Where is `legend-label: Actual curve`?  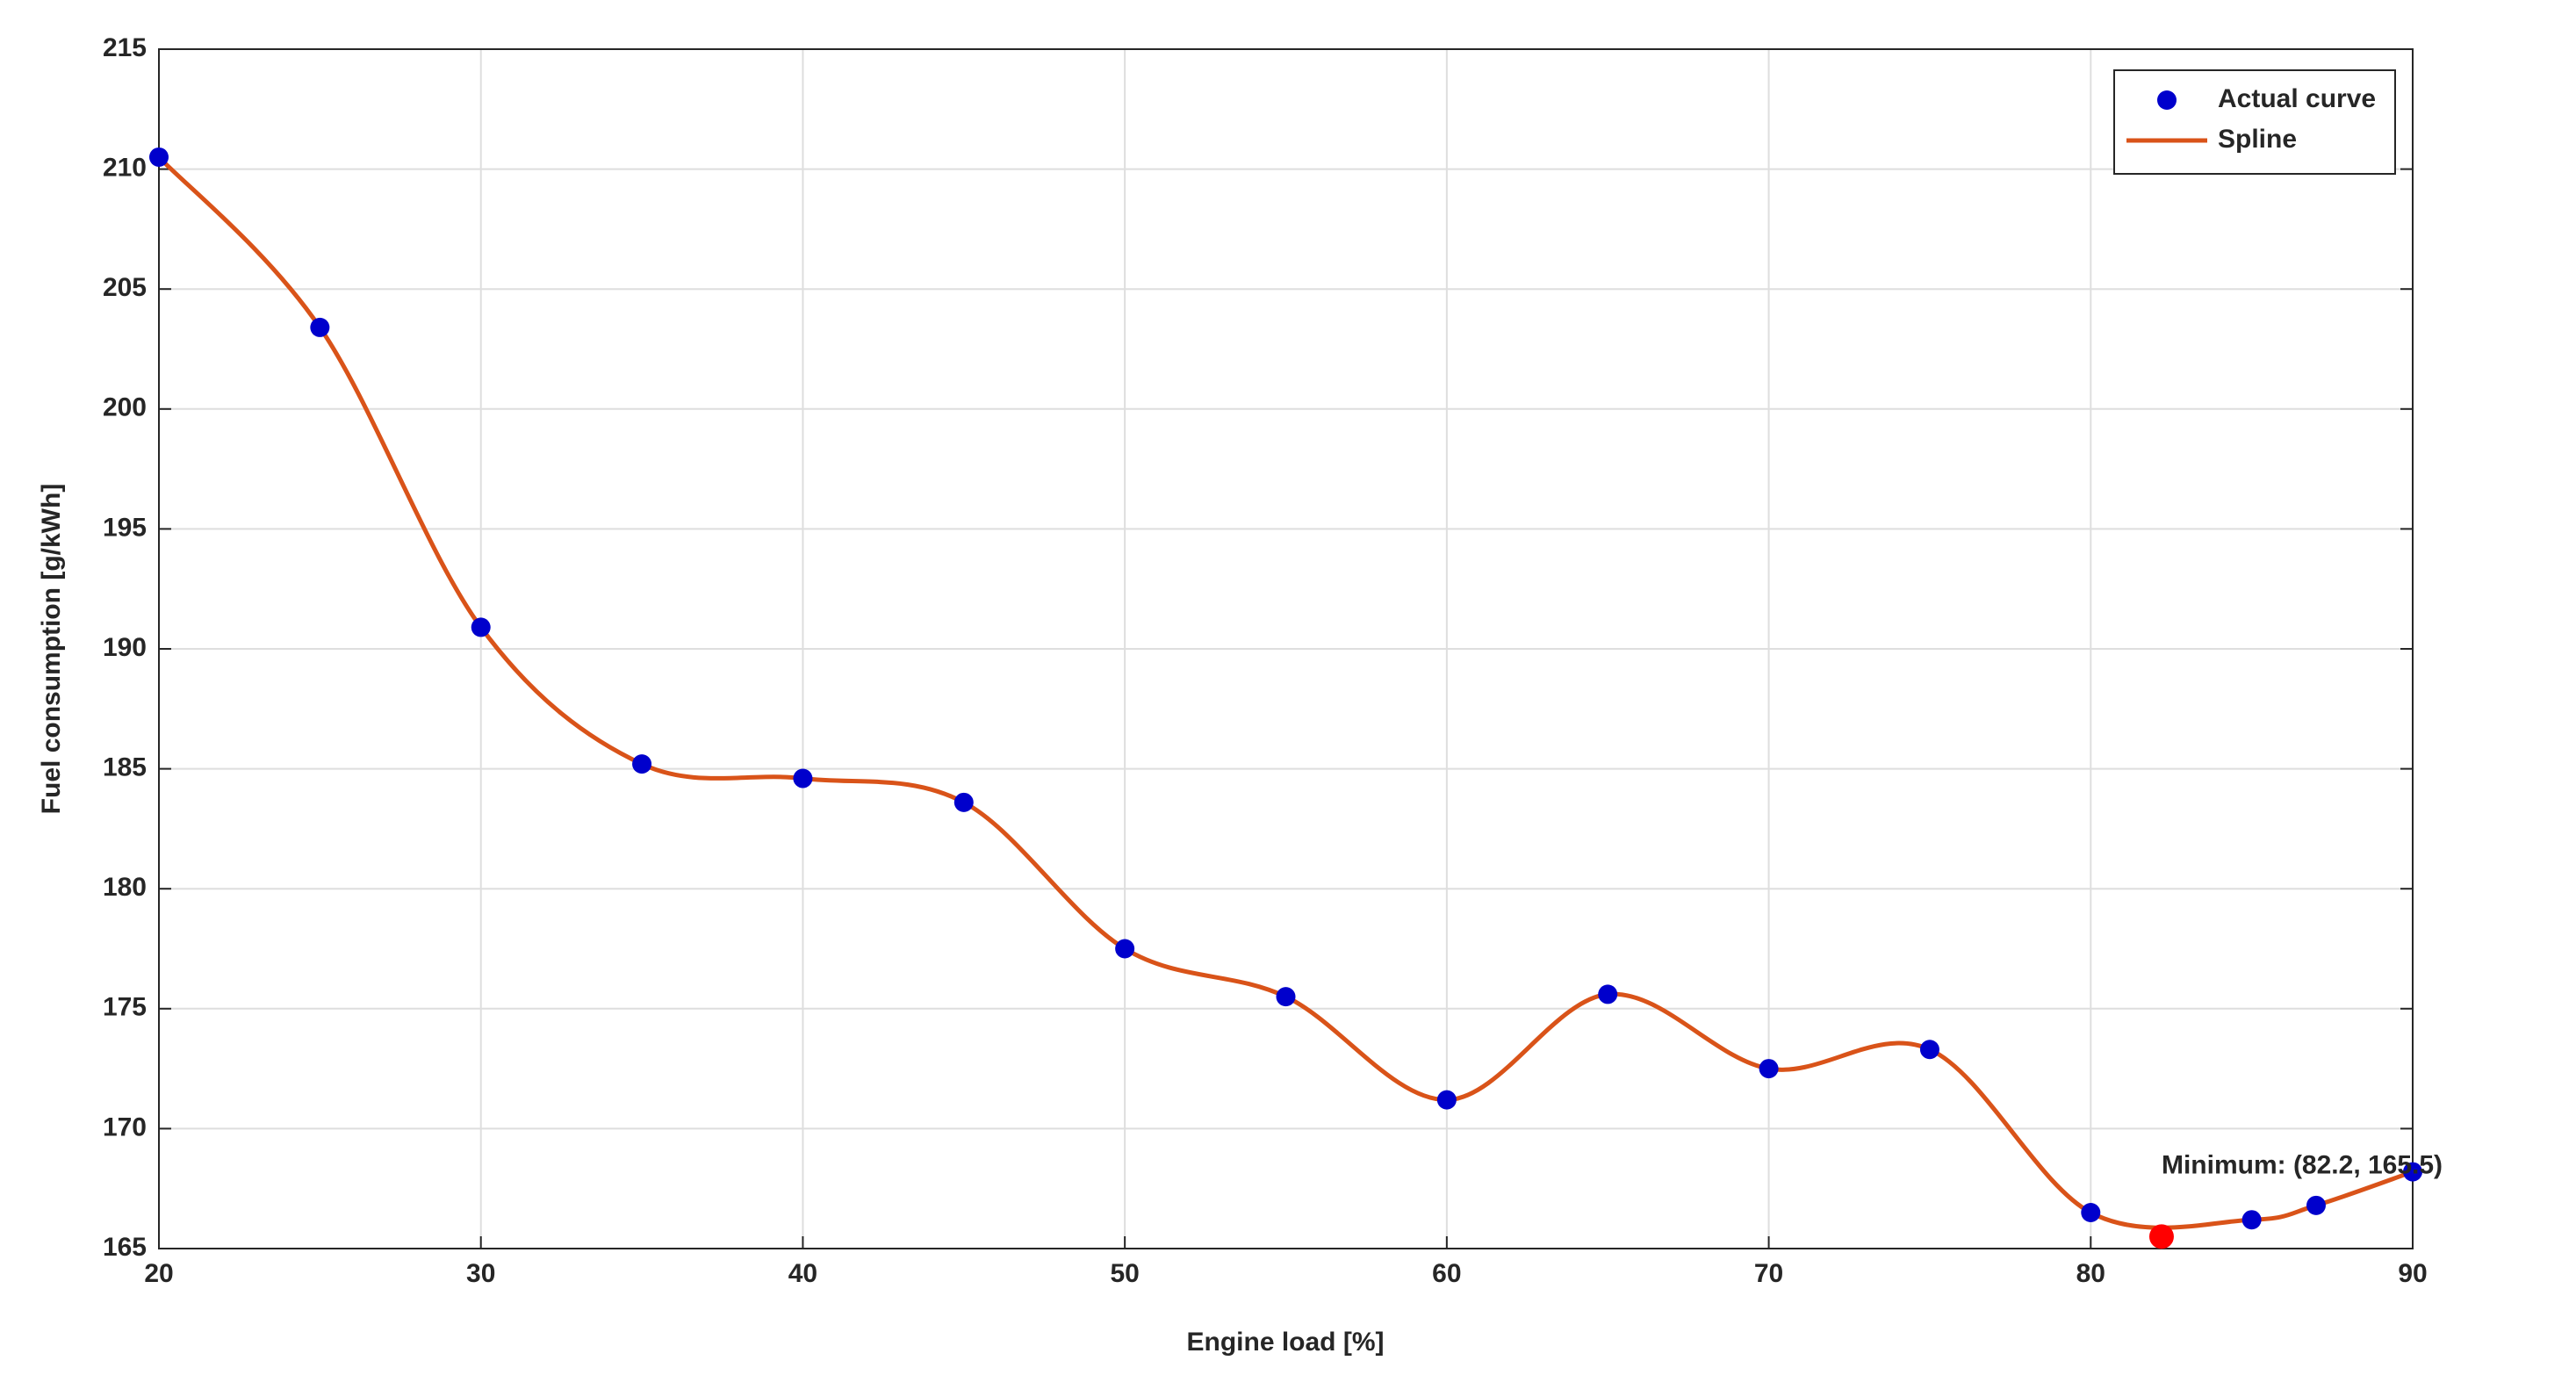 legend-label: Actual curve is located at coordinates (2297, 98).